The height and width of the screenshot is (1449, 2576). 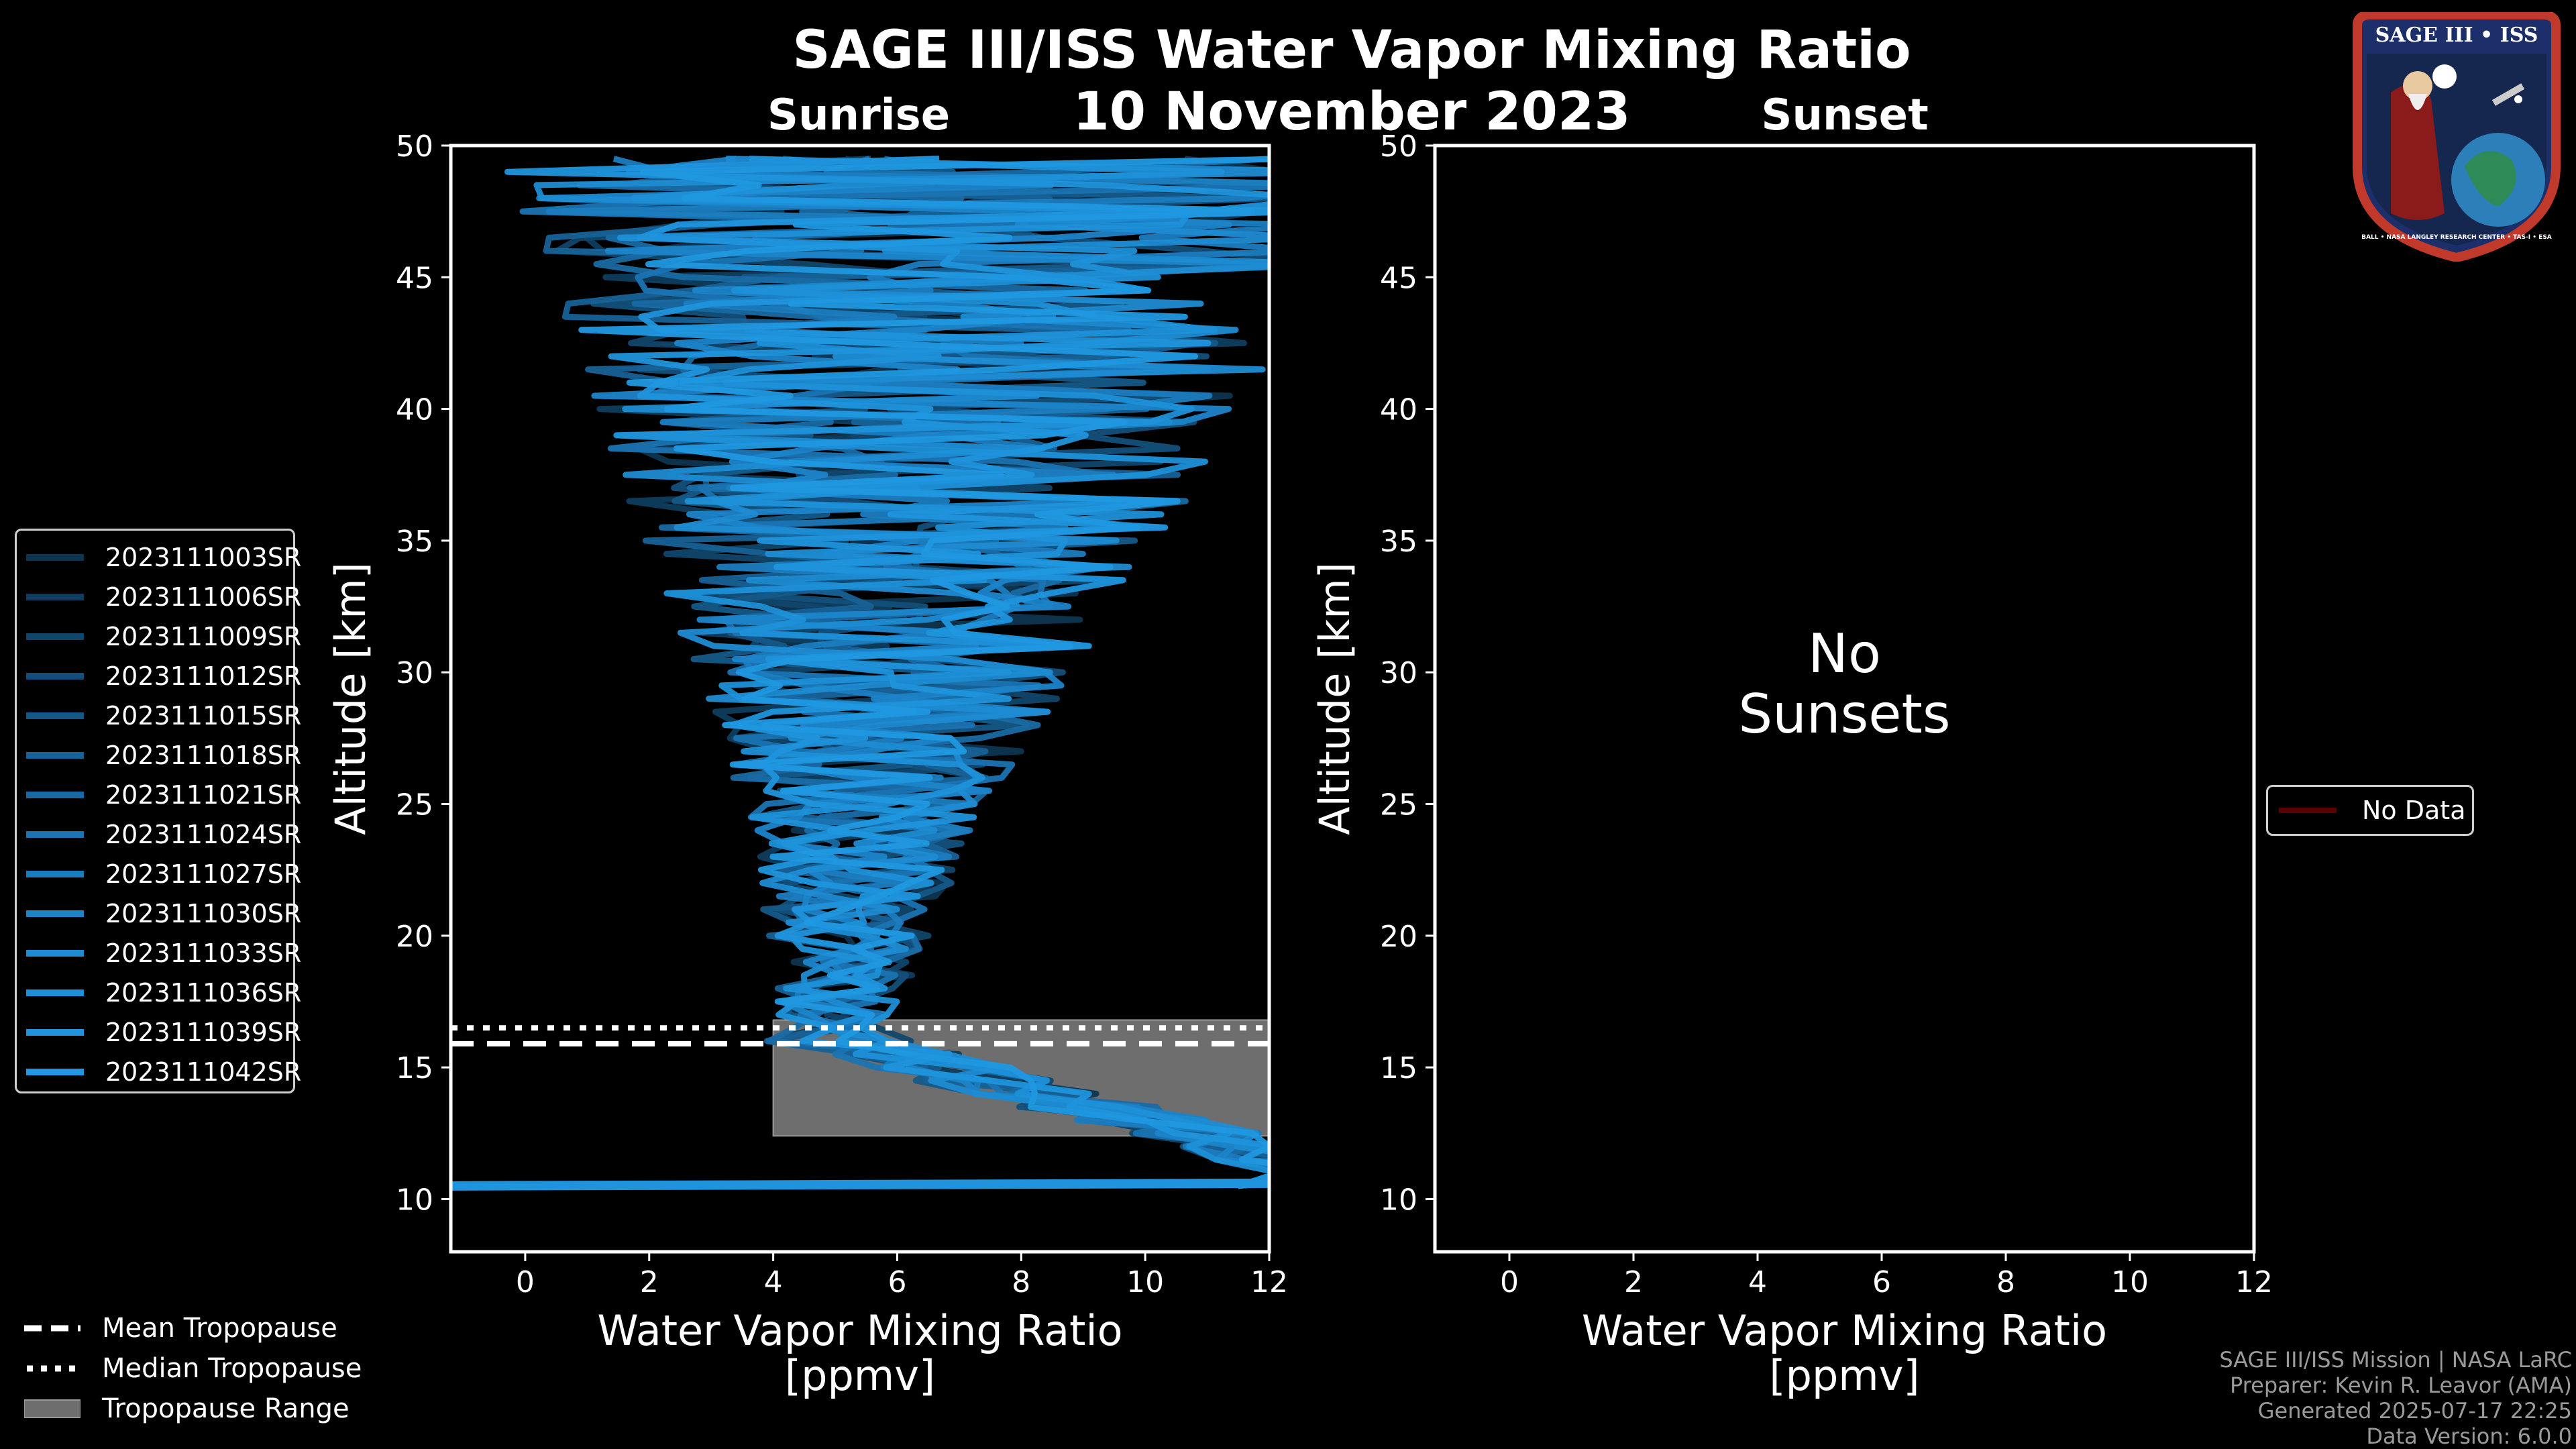 I want to click on legend-entry-2023111018SR: 2023111018SR, so click(x=159, y=755).